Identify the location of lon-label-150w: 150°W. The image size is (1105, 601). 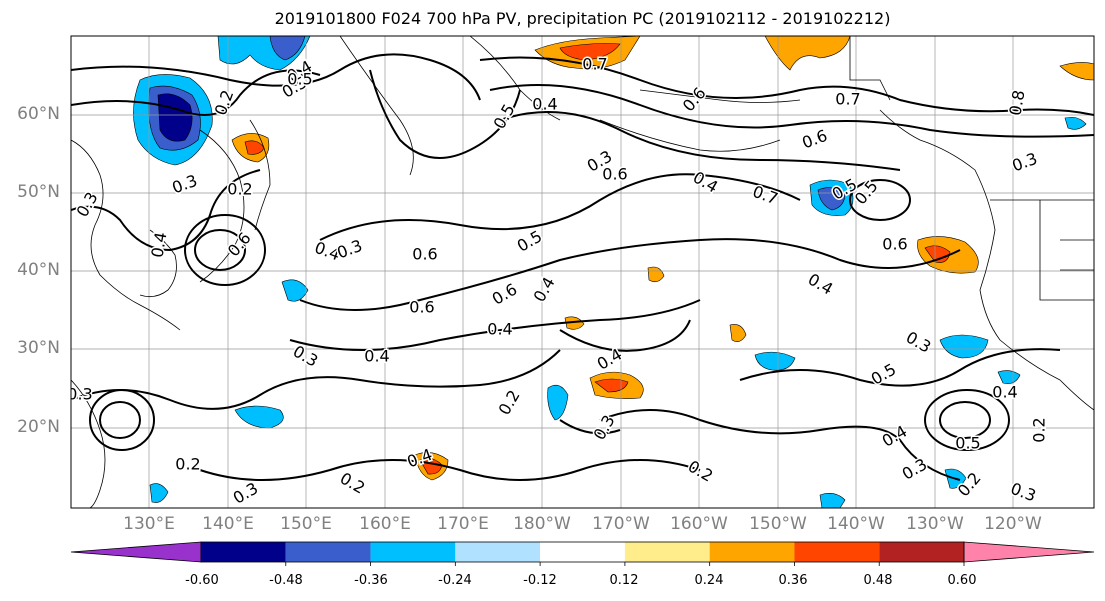
(778, 524).